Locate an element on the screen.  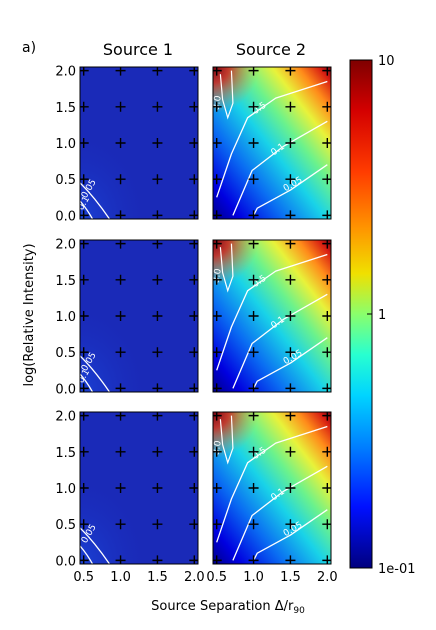
panel-label: a) is located at coordinates (29, 48).